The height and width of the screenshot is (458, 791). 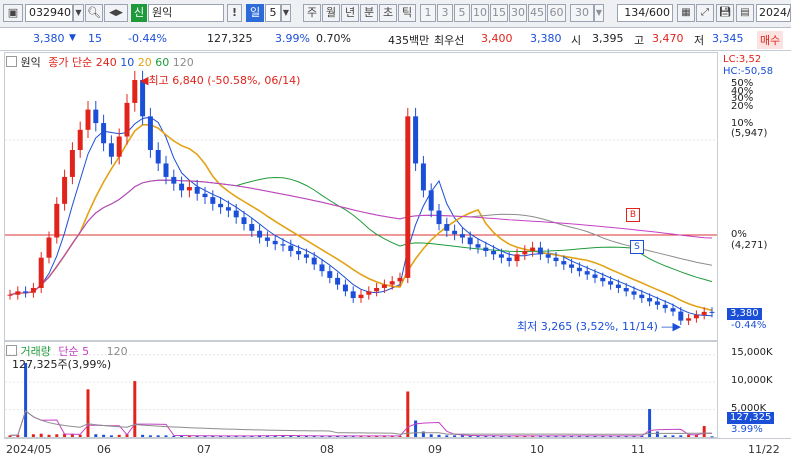 I want to click on low-label: 저, so click(x=699, y=40).